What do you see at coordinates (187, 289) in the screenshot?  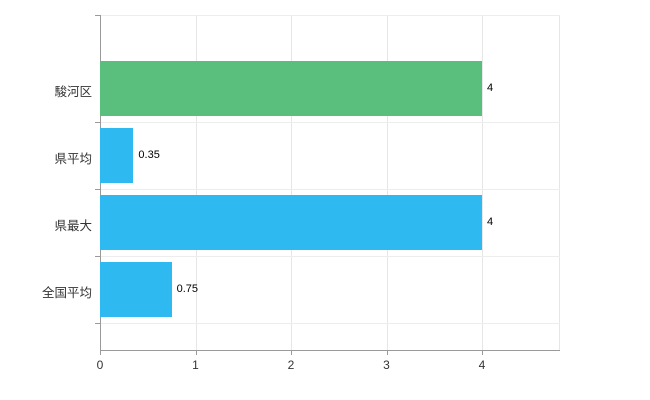 I see `bar-value-label: 0.75` at bounding box center [187, 289].